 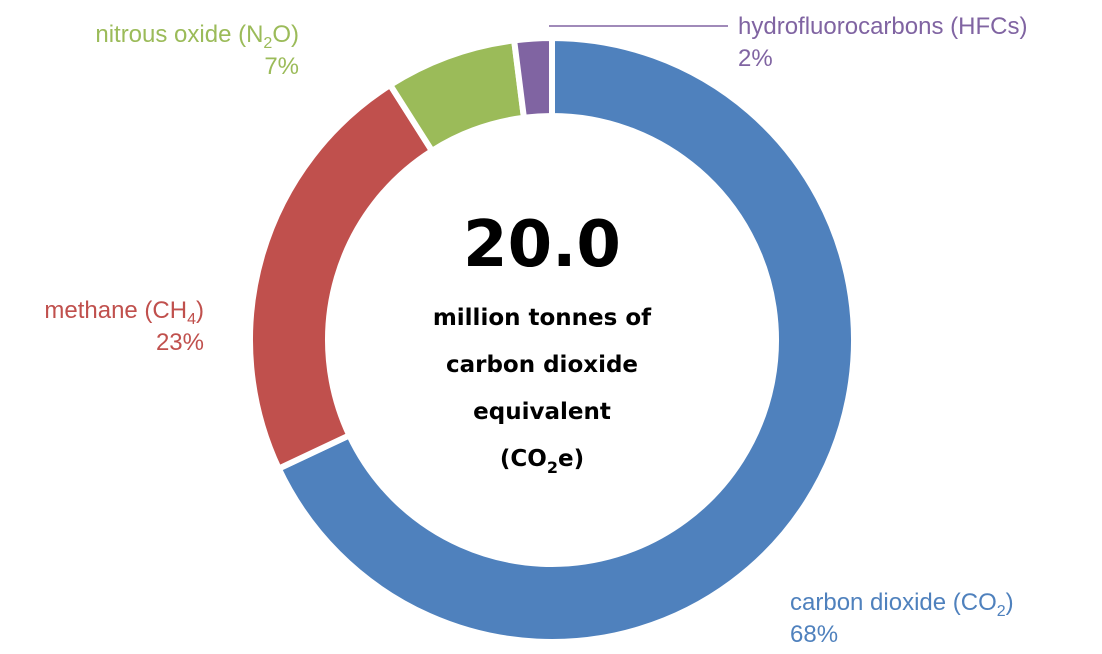 I want to click on slice-label-methane: methane (CH4), so click(x=124, y=312).